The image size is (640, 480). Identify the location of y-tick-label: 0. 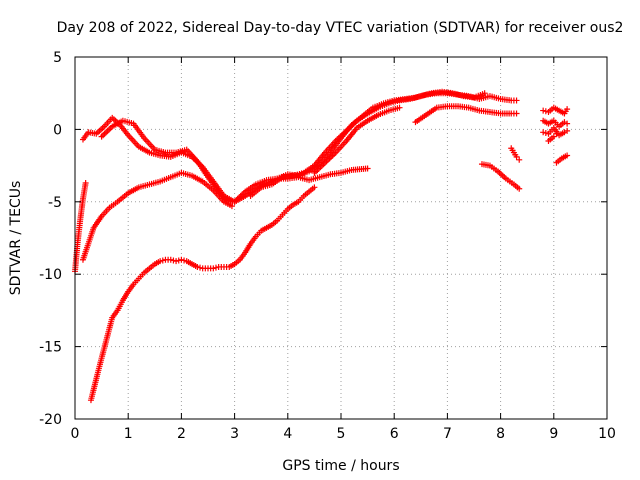
(57, 130).